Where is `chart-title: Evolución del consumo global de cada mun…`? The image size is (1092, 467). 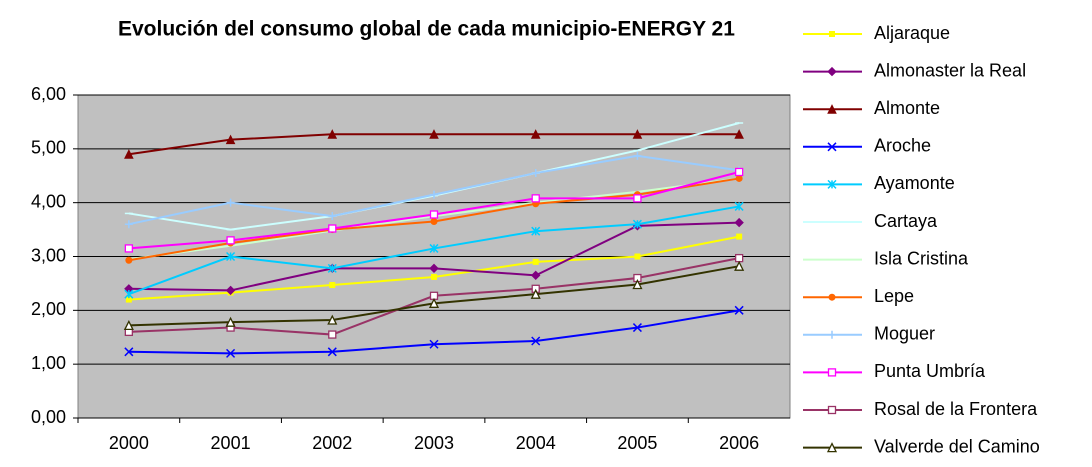
chart-title: Evolución del consumo global de cada mun… is located at coordinates (426, 29).